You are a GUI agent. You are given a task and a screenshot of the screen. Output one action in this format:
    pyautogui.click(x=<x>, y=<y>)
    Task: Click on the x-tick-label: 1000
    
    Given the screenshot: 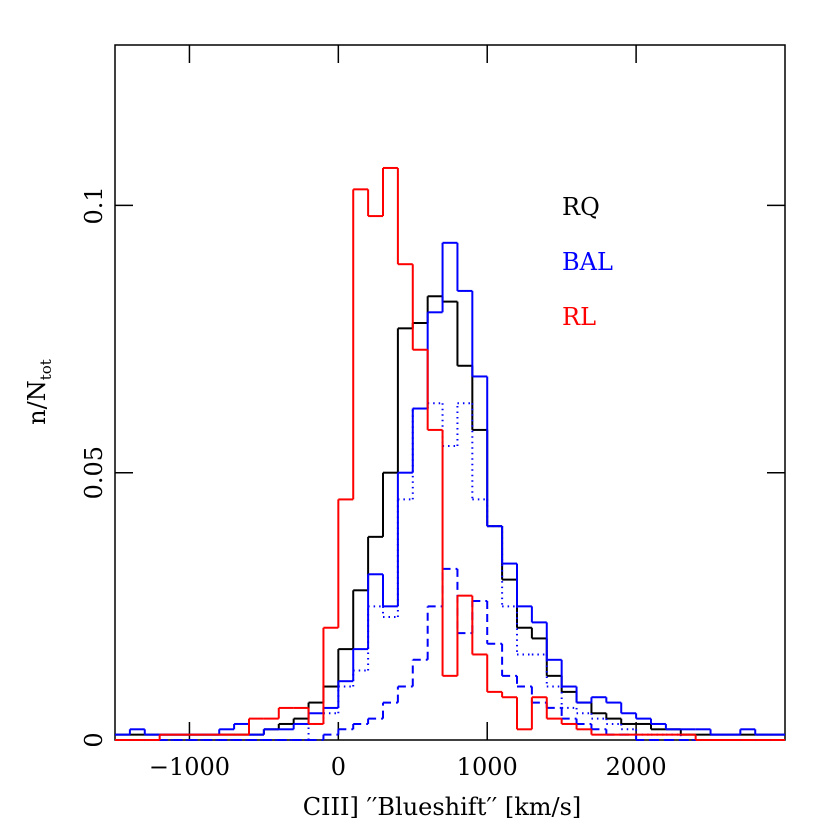 What is the action you would take?
    pyautogui.click(x=487, y=767)
    